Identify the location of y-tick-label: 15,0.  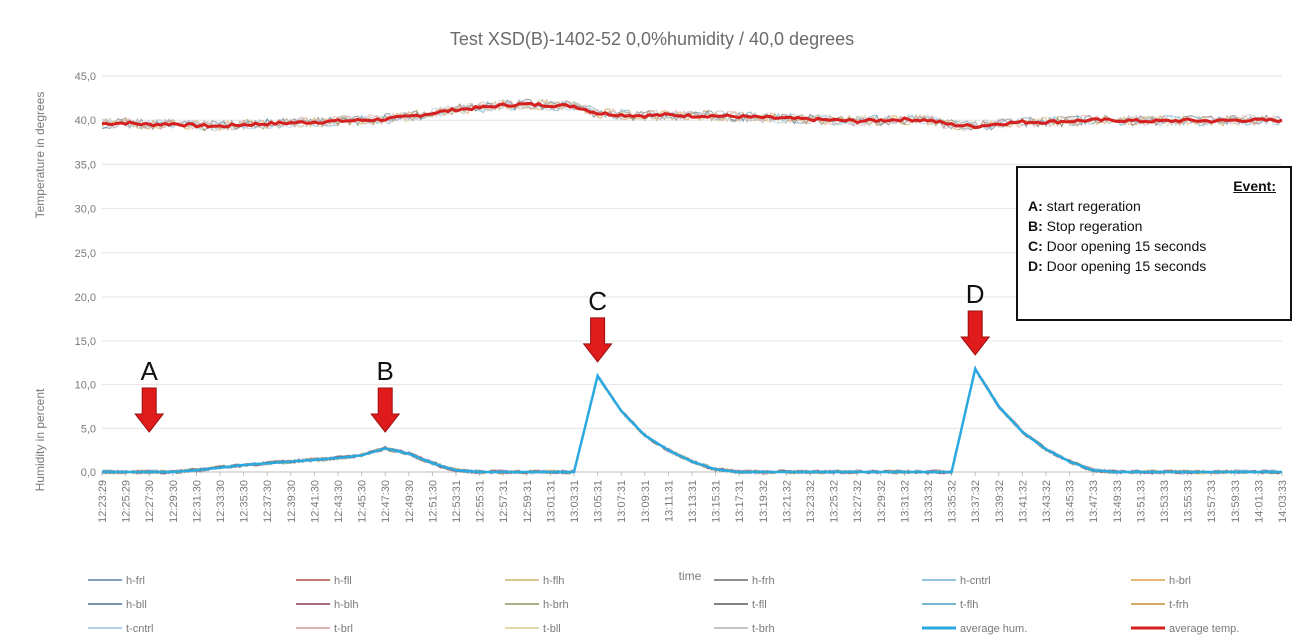
(85, 342).